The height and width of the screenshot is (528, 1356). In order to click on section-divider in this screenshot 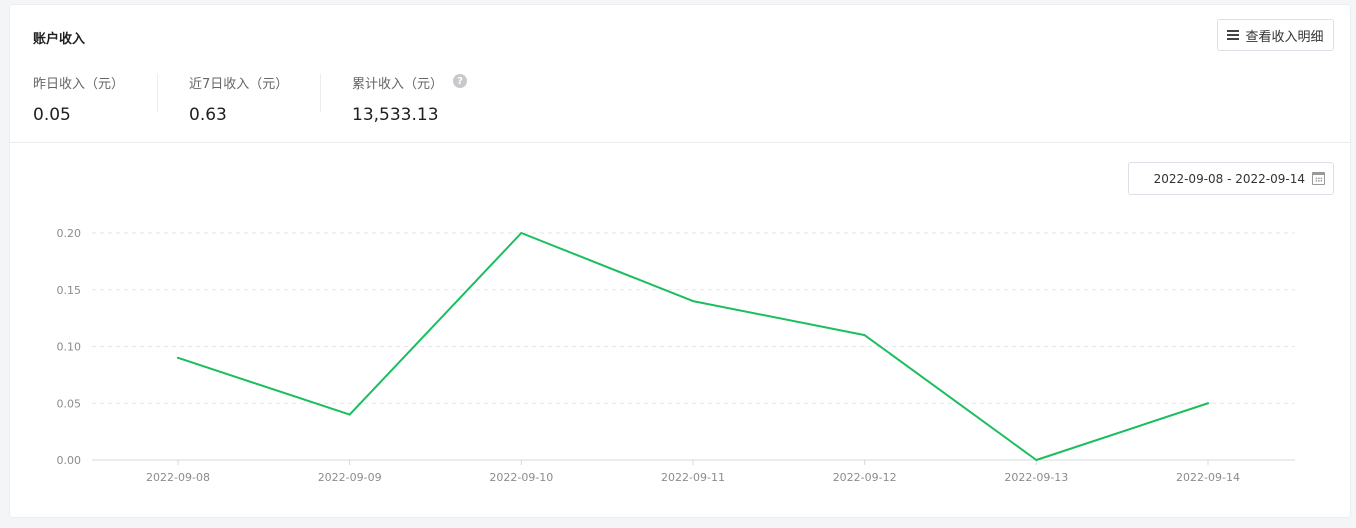, I will do `click(680, 142)`.